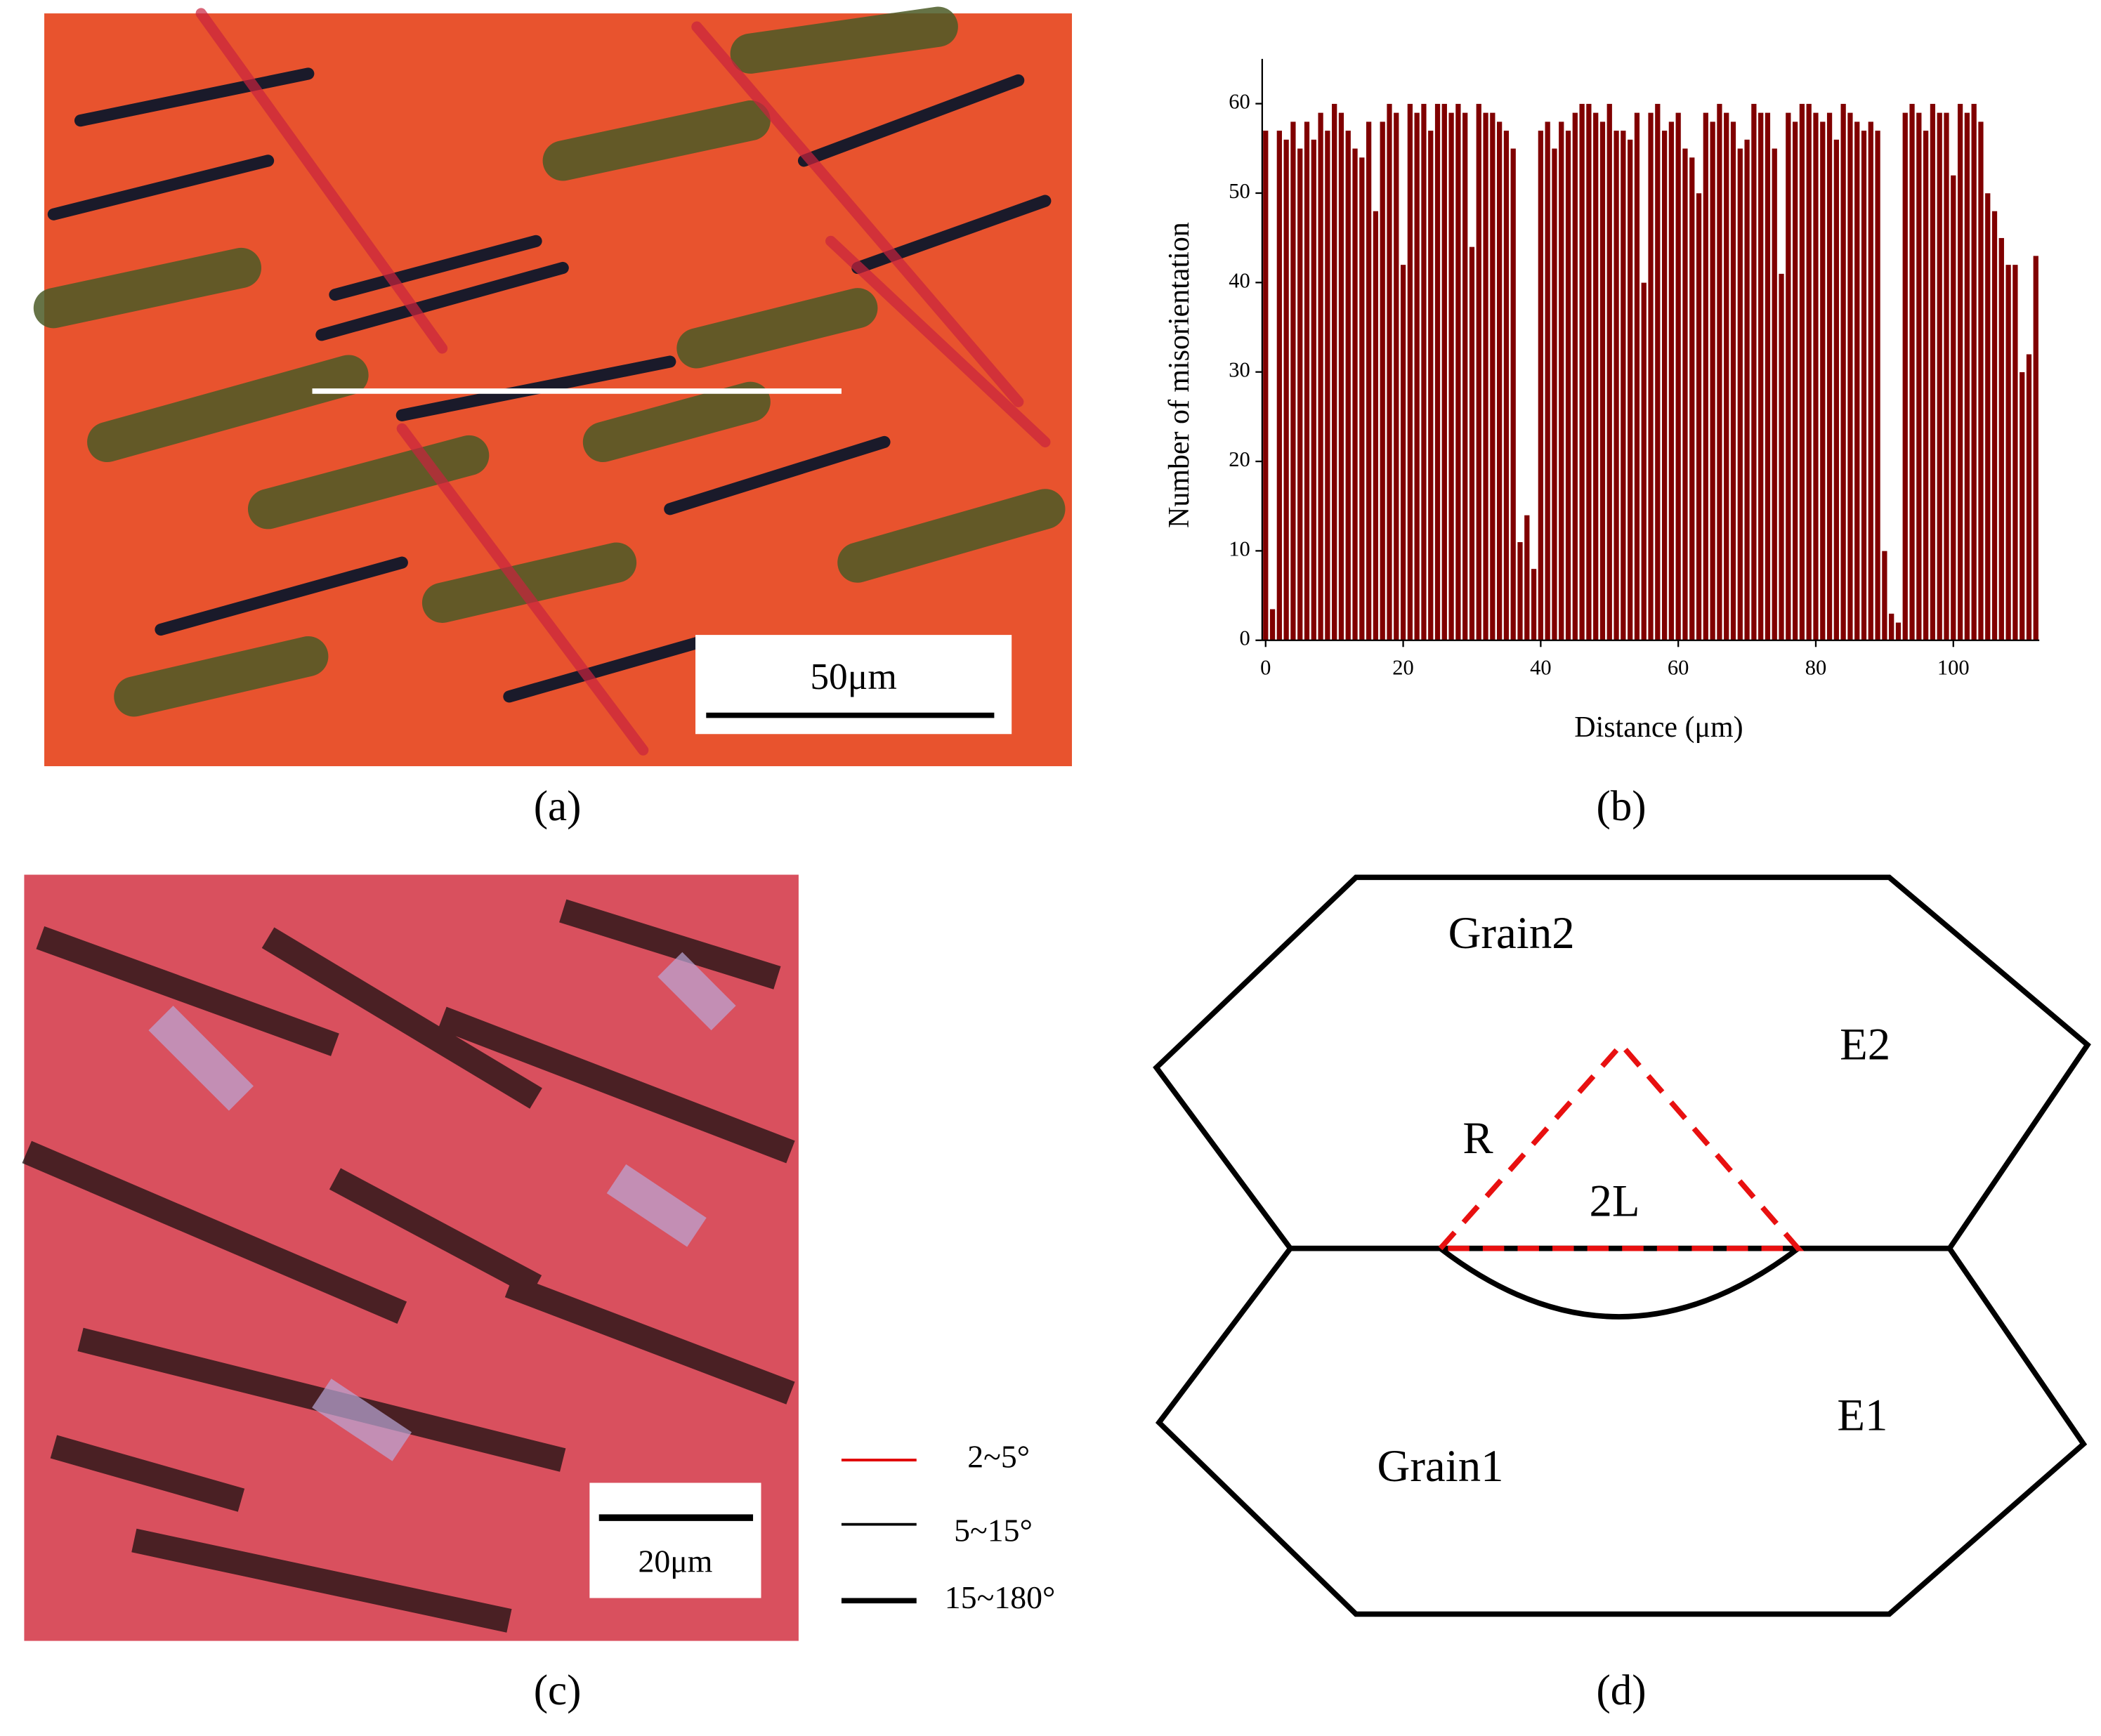 This screenshot has height=1736, width=2101. Describe the element at coordinates (1265, 668) in the screenshot. I see `x-tick-label: 0` at that location.